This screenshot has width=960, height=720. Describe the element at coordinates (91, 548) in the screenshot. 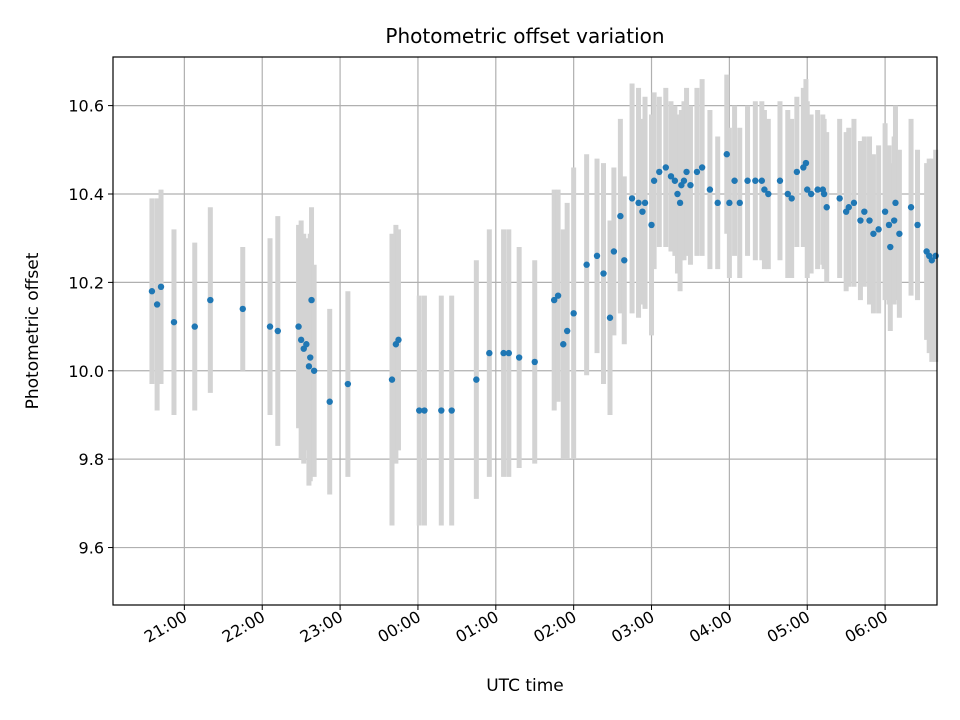

I see `y-tick-label: 9.6` at that location.